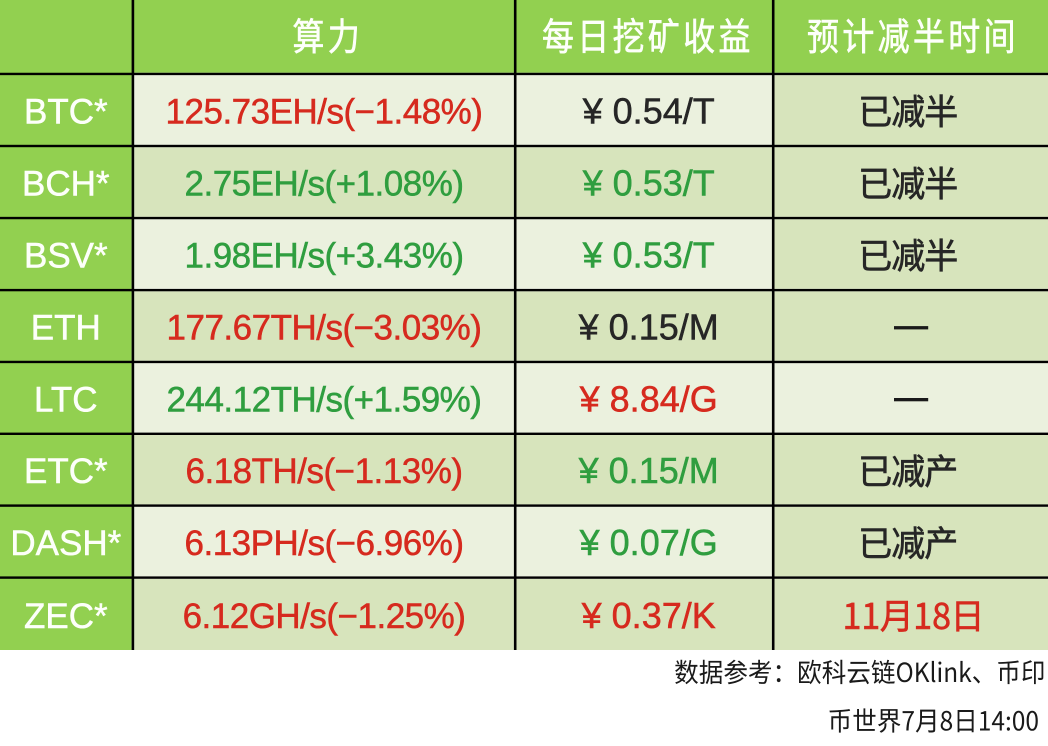  I want to click on svg-text: ETH, so click(66, 328).